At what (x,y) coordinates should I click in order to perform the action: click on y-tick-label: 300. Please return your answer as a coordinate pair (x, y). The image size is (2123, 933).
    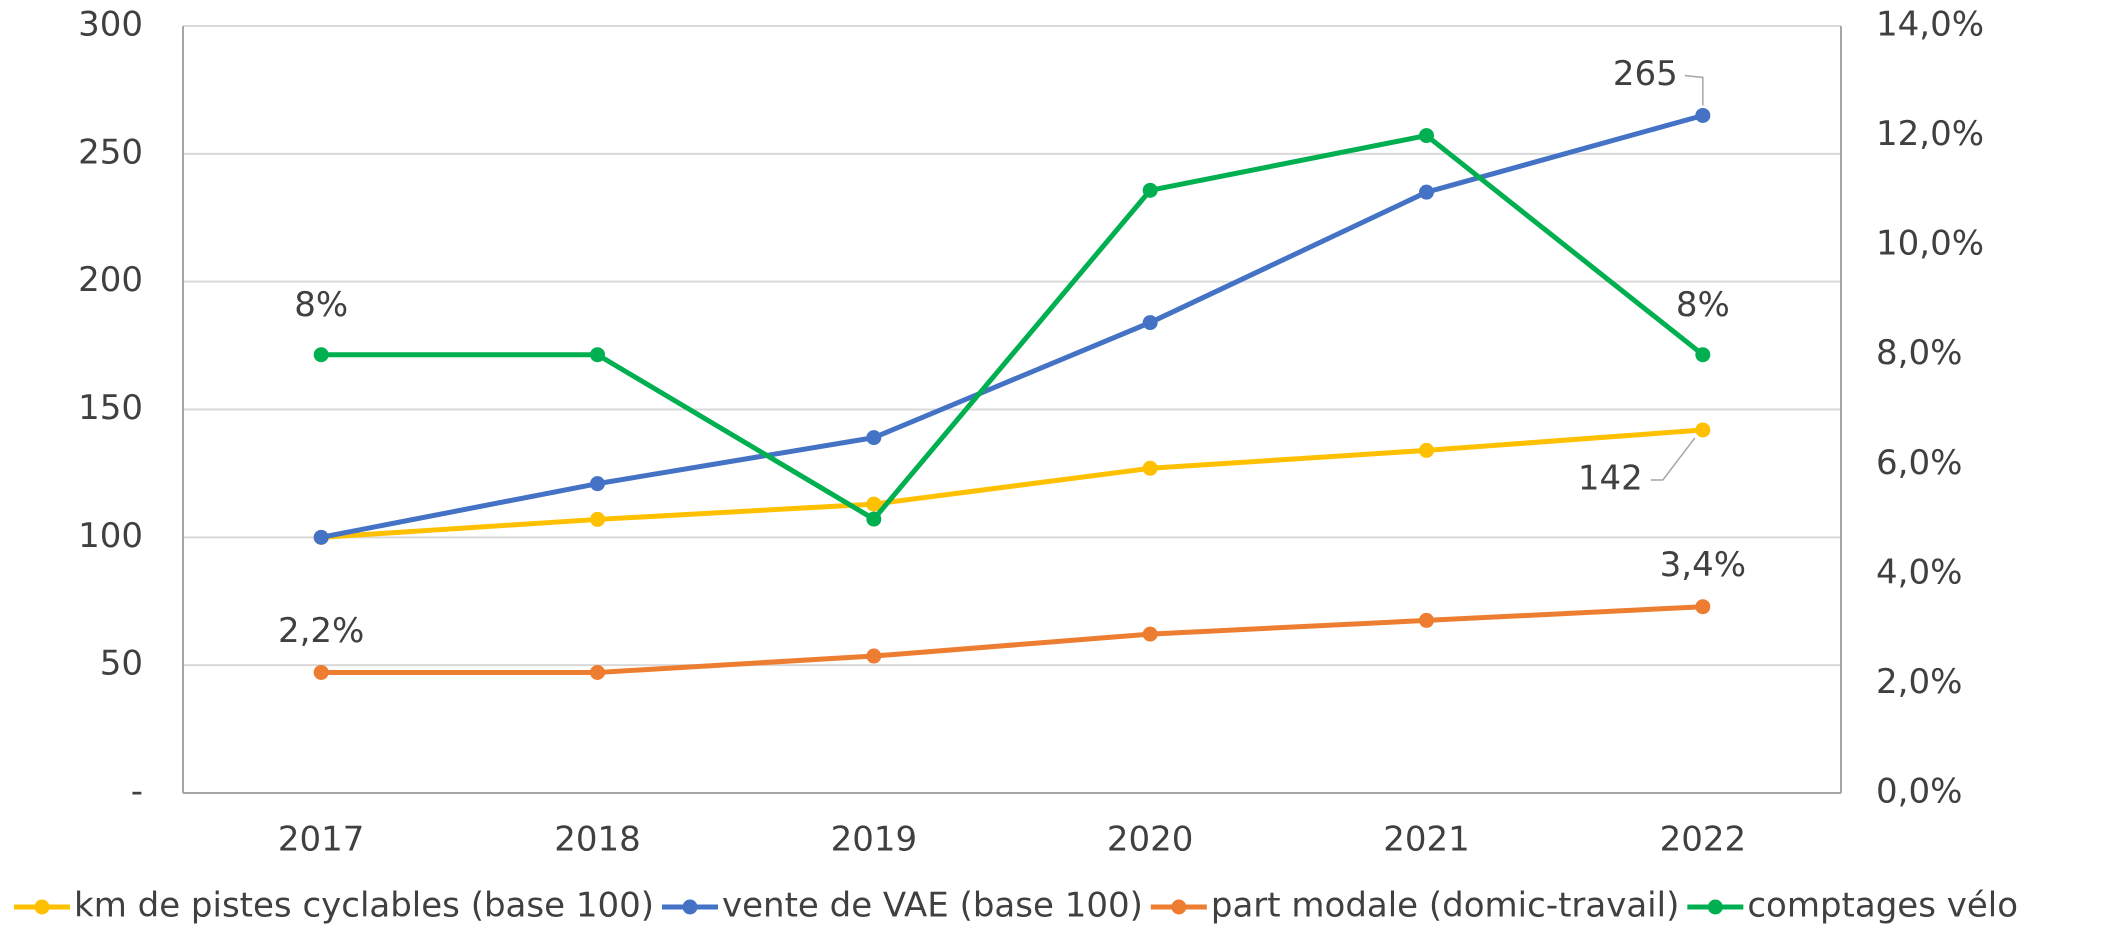
    Looking at the image, I should click on (110, 25).